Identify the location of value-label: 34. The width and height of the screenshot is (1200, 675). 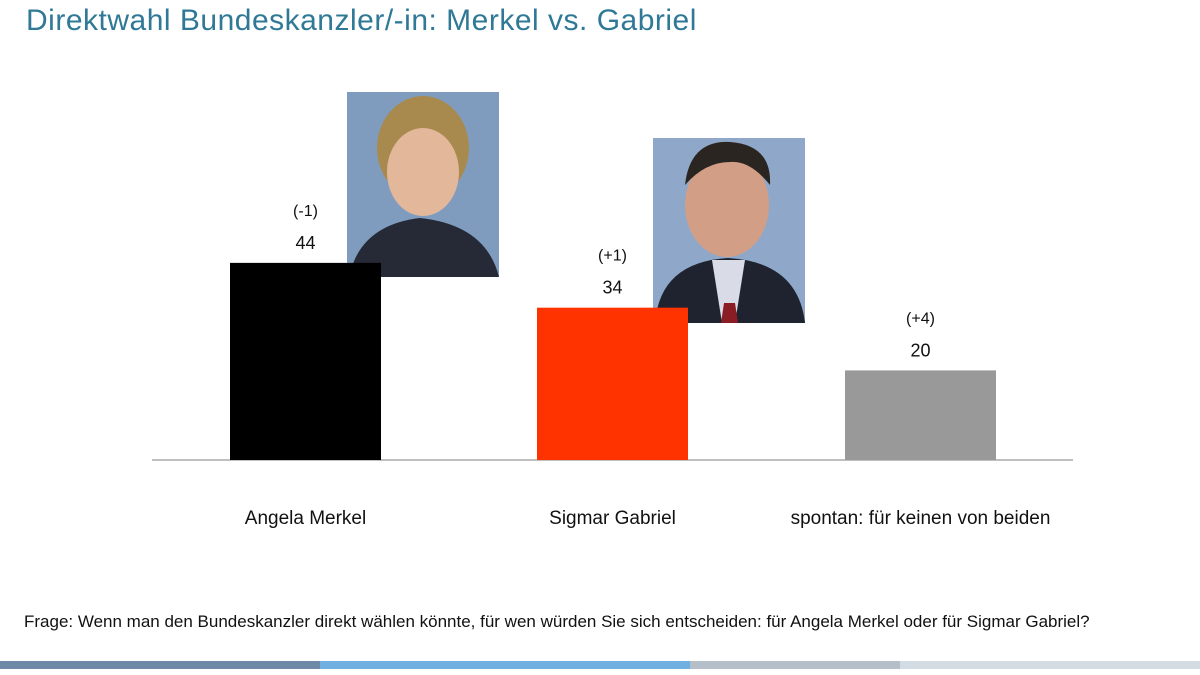
(612, 288).